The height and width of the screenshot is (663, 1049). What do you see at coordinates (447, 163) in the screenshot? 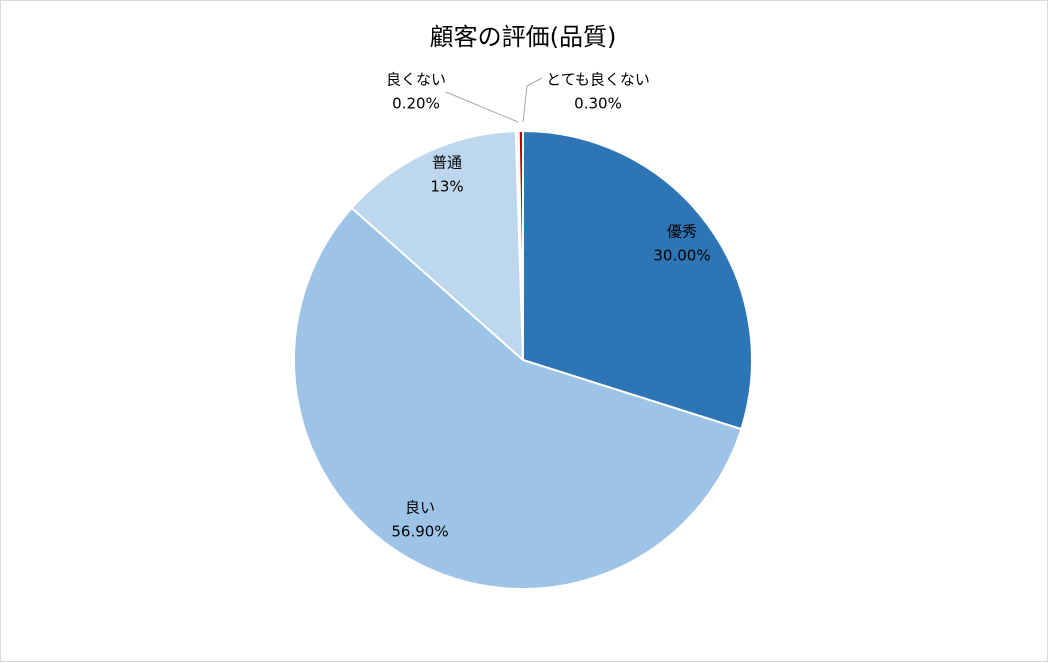
I see `slice-label: 普通` at bounding box center [447, 163].